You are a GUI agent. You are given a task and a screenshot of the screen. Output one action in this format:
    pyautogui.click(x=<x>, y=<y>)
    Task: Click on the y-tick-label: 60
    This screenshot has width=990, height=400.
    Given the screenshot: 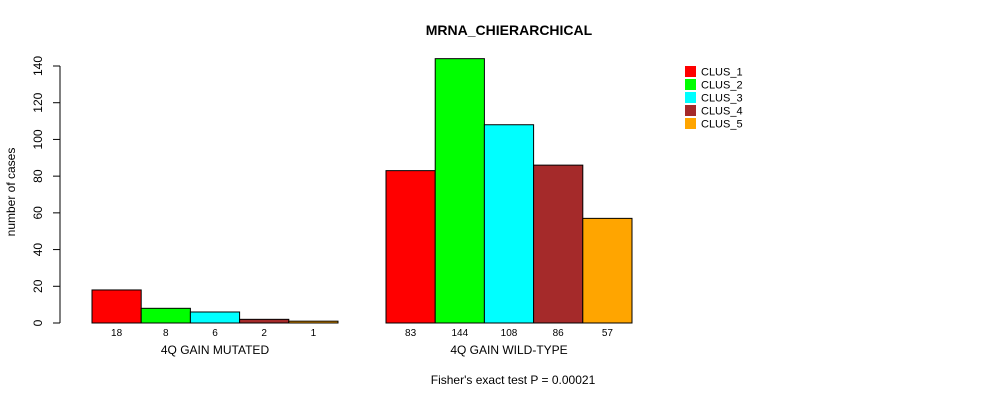 What is the action you would take?
    pyautogui.click(x=38, y=213)
    